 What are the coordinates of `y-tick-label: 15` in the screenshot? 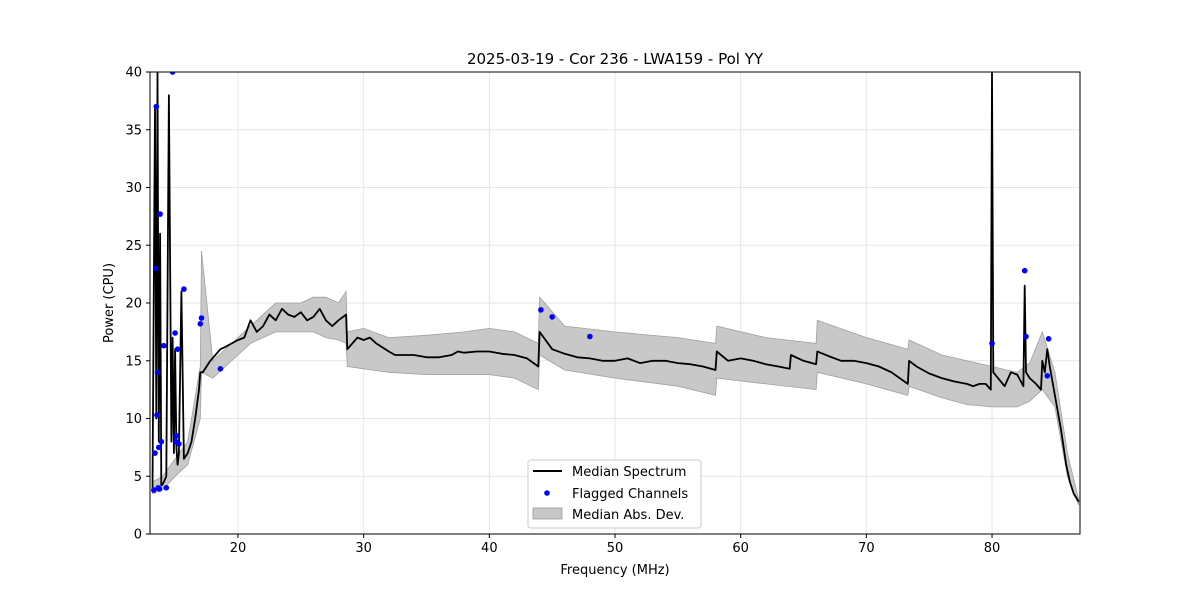 It's located at (133, 361).